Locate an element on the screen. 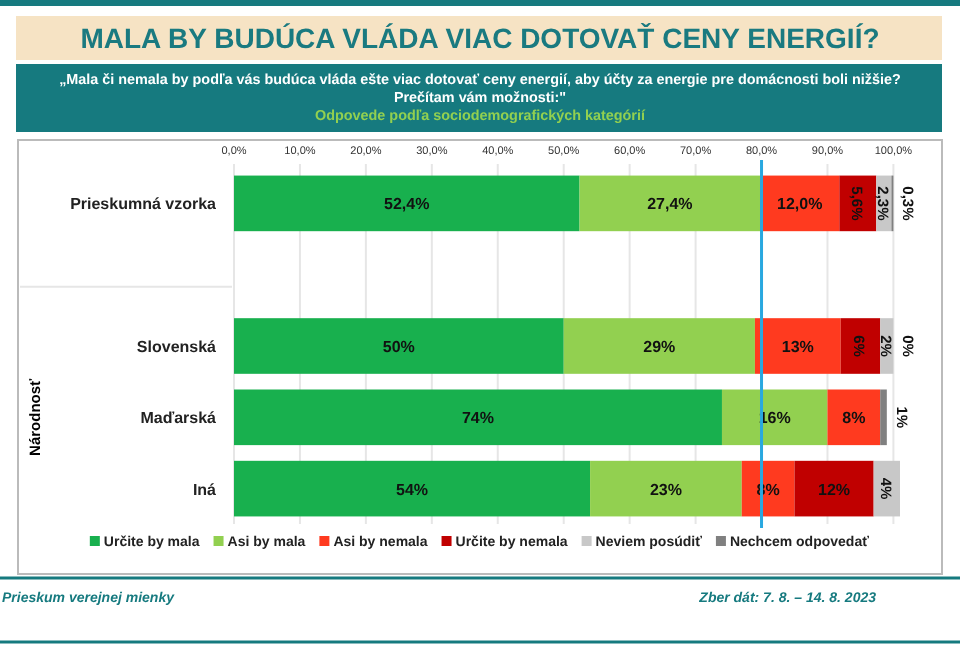 Image resolution: width=960 pixels, height=646 pixels. data-label: 27,4% is located at coordinates (670, 204).